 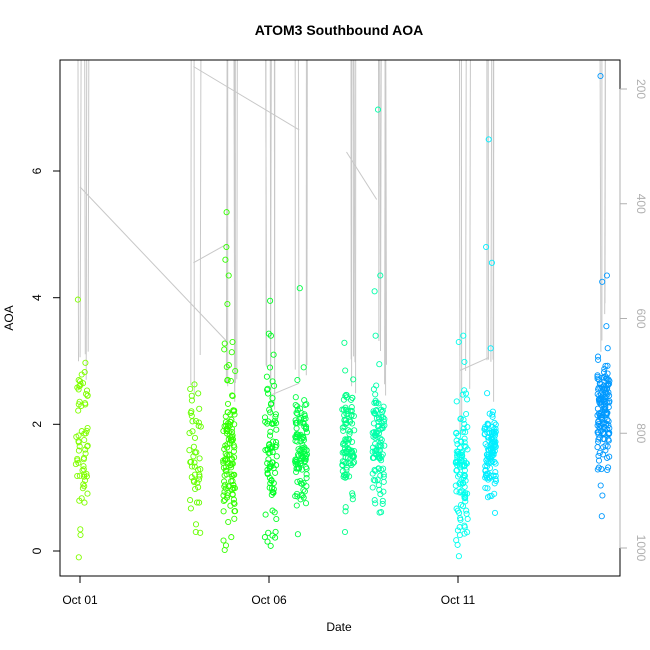 I want to click on right-tick-label: 1000, so click(x=641, y=548).